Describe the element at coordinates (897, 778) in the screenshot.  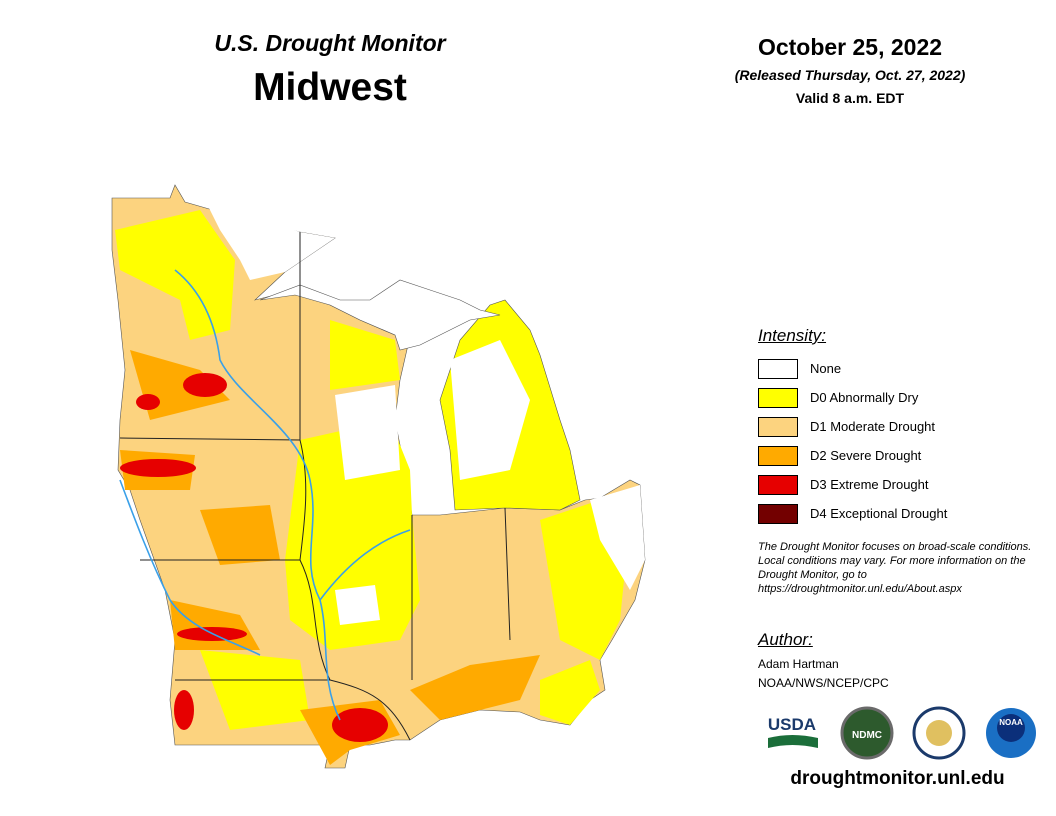
I see `url: droughtmonitor.unl.edu` at that location.